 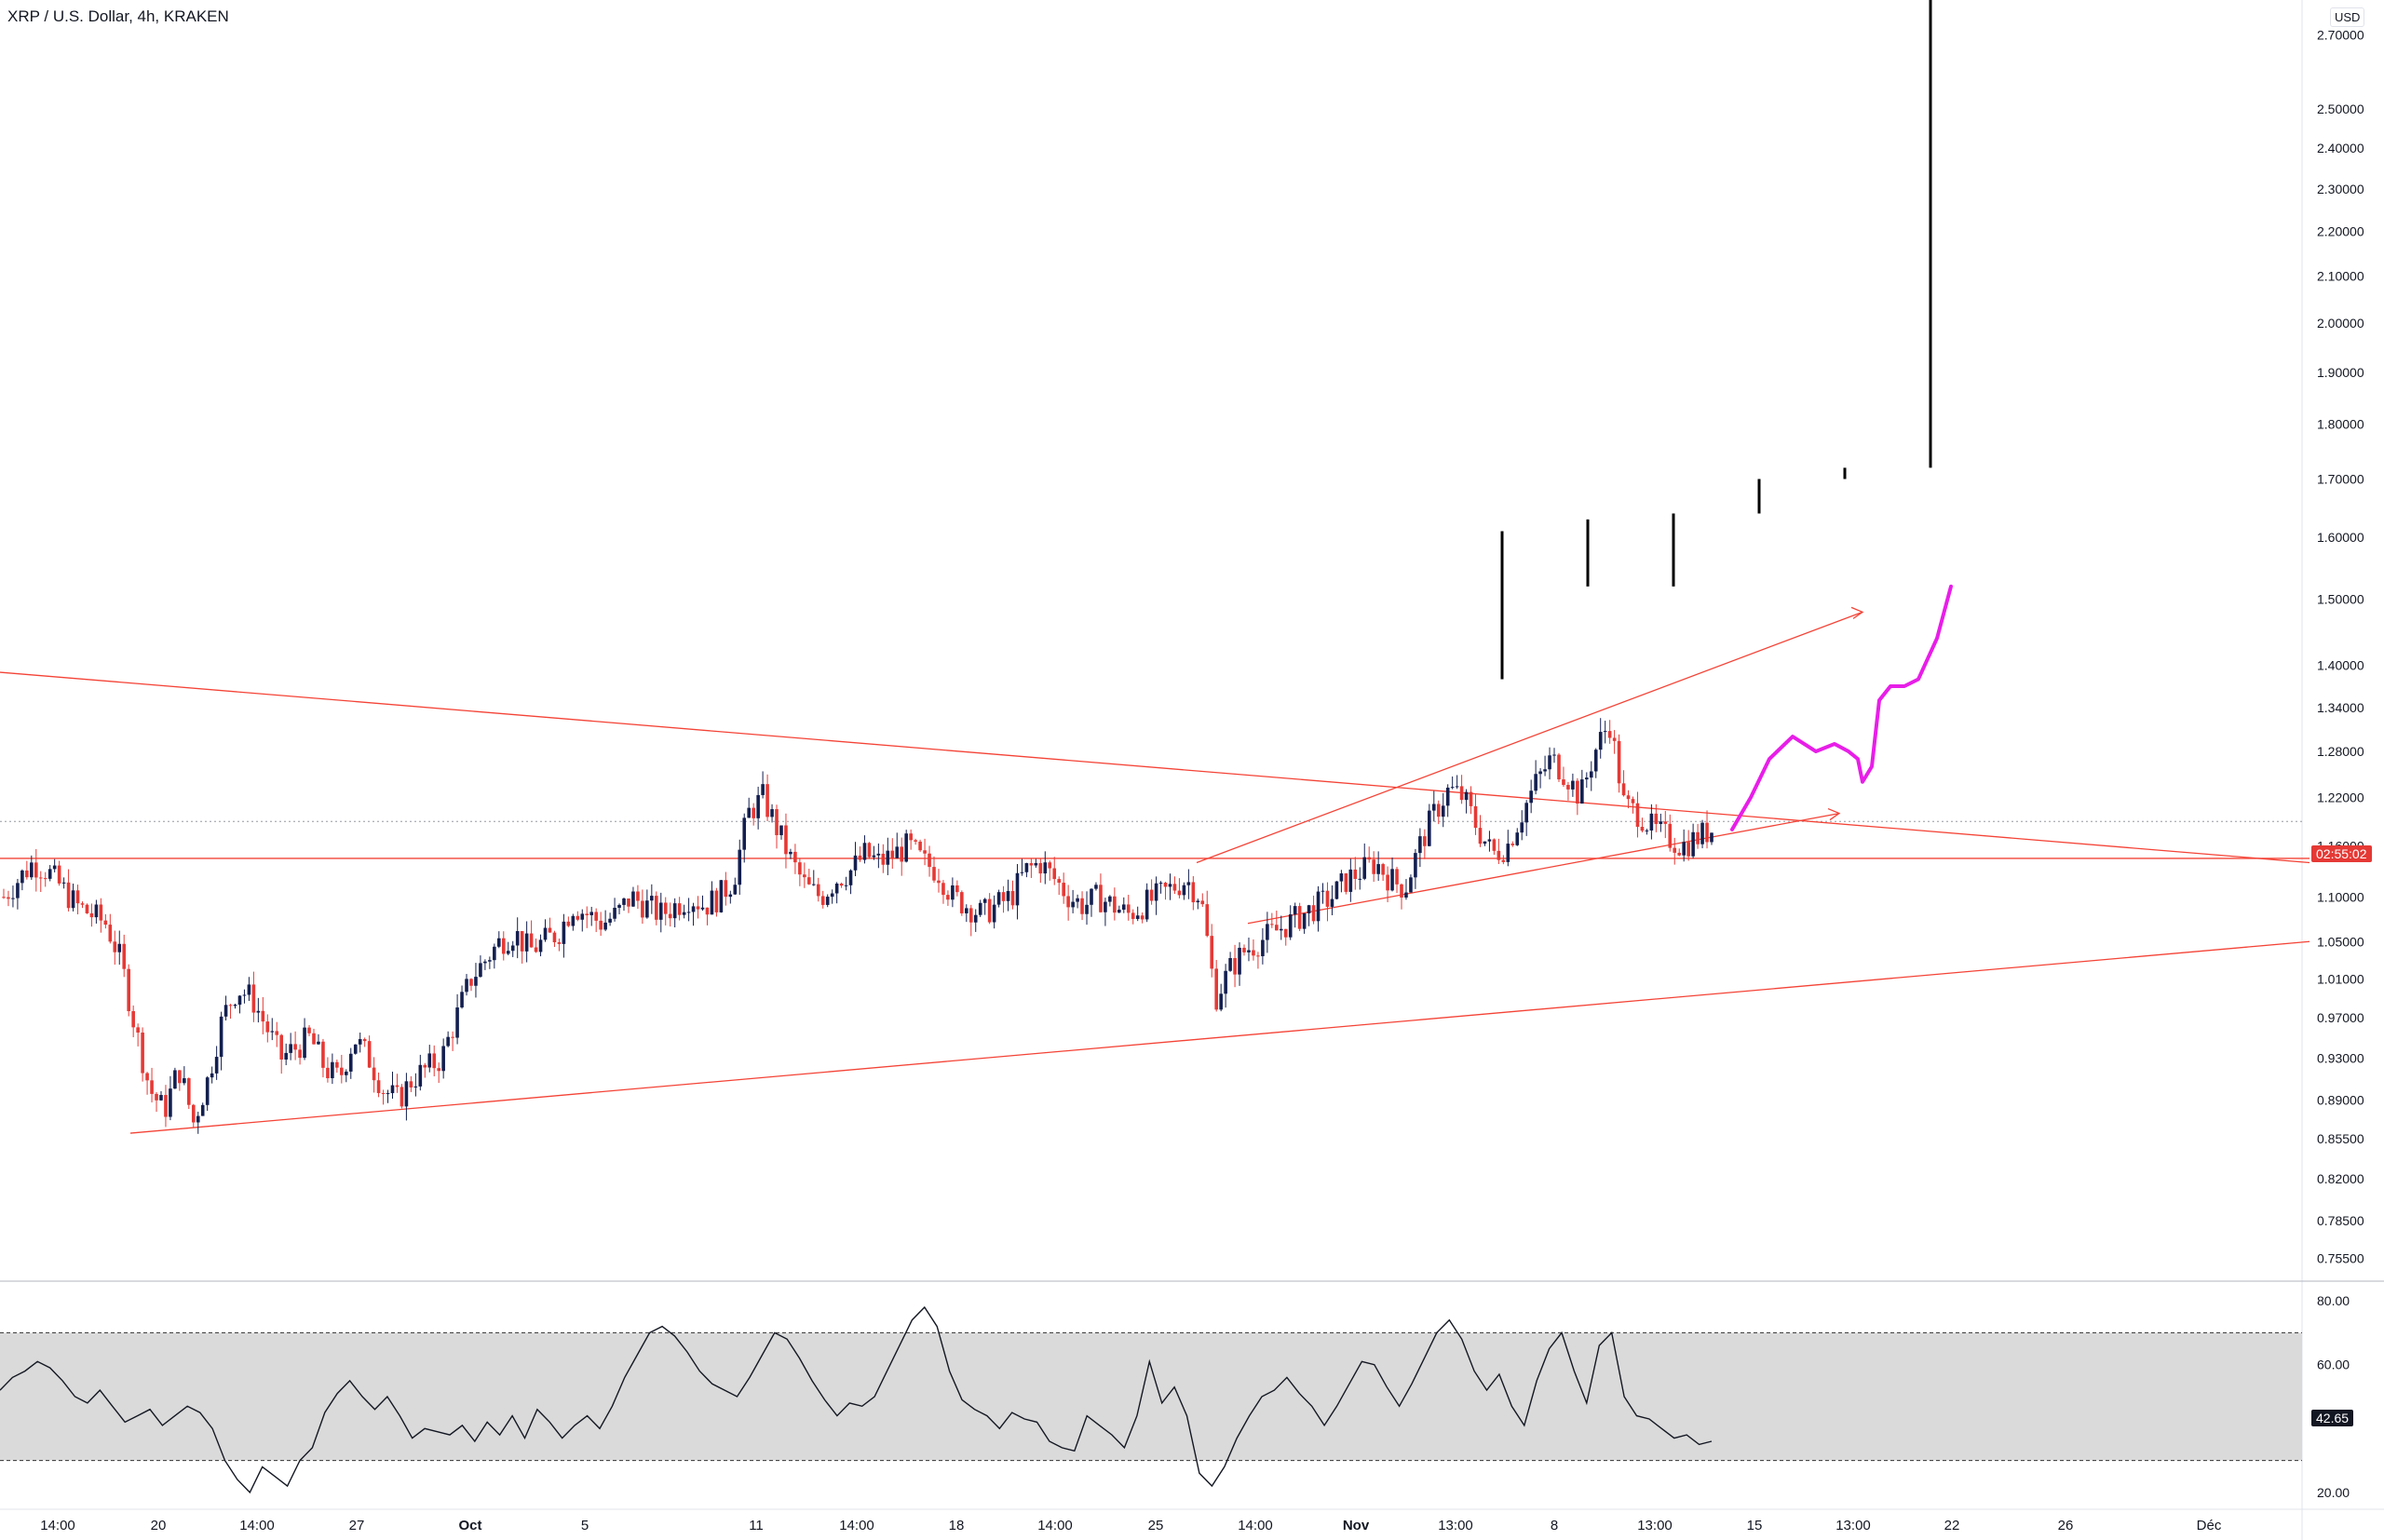 What do you see at coordinates (1716, 340) in the screenshot?
I see `target-bars-layer` at bounding box center [1716, 340].